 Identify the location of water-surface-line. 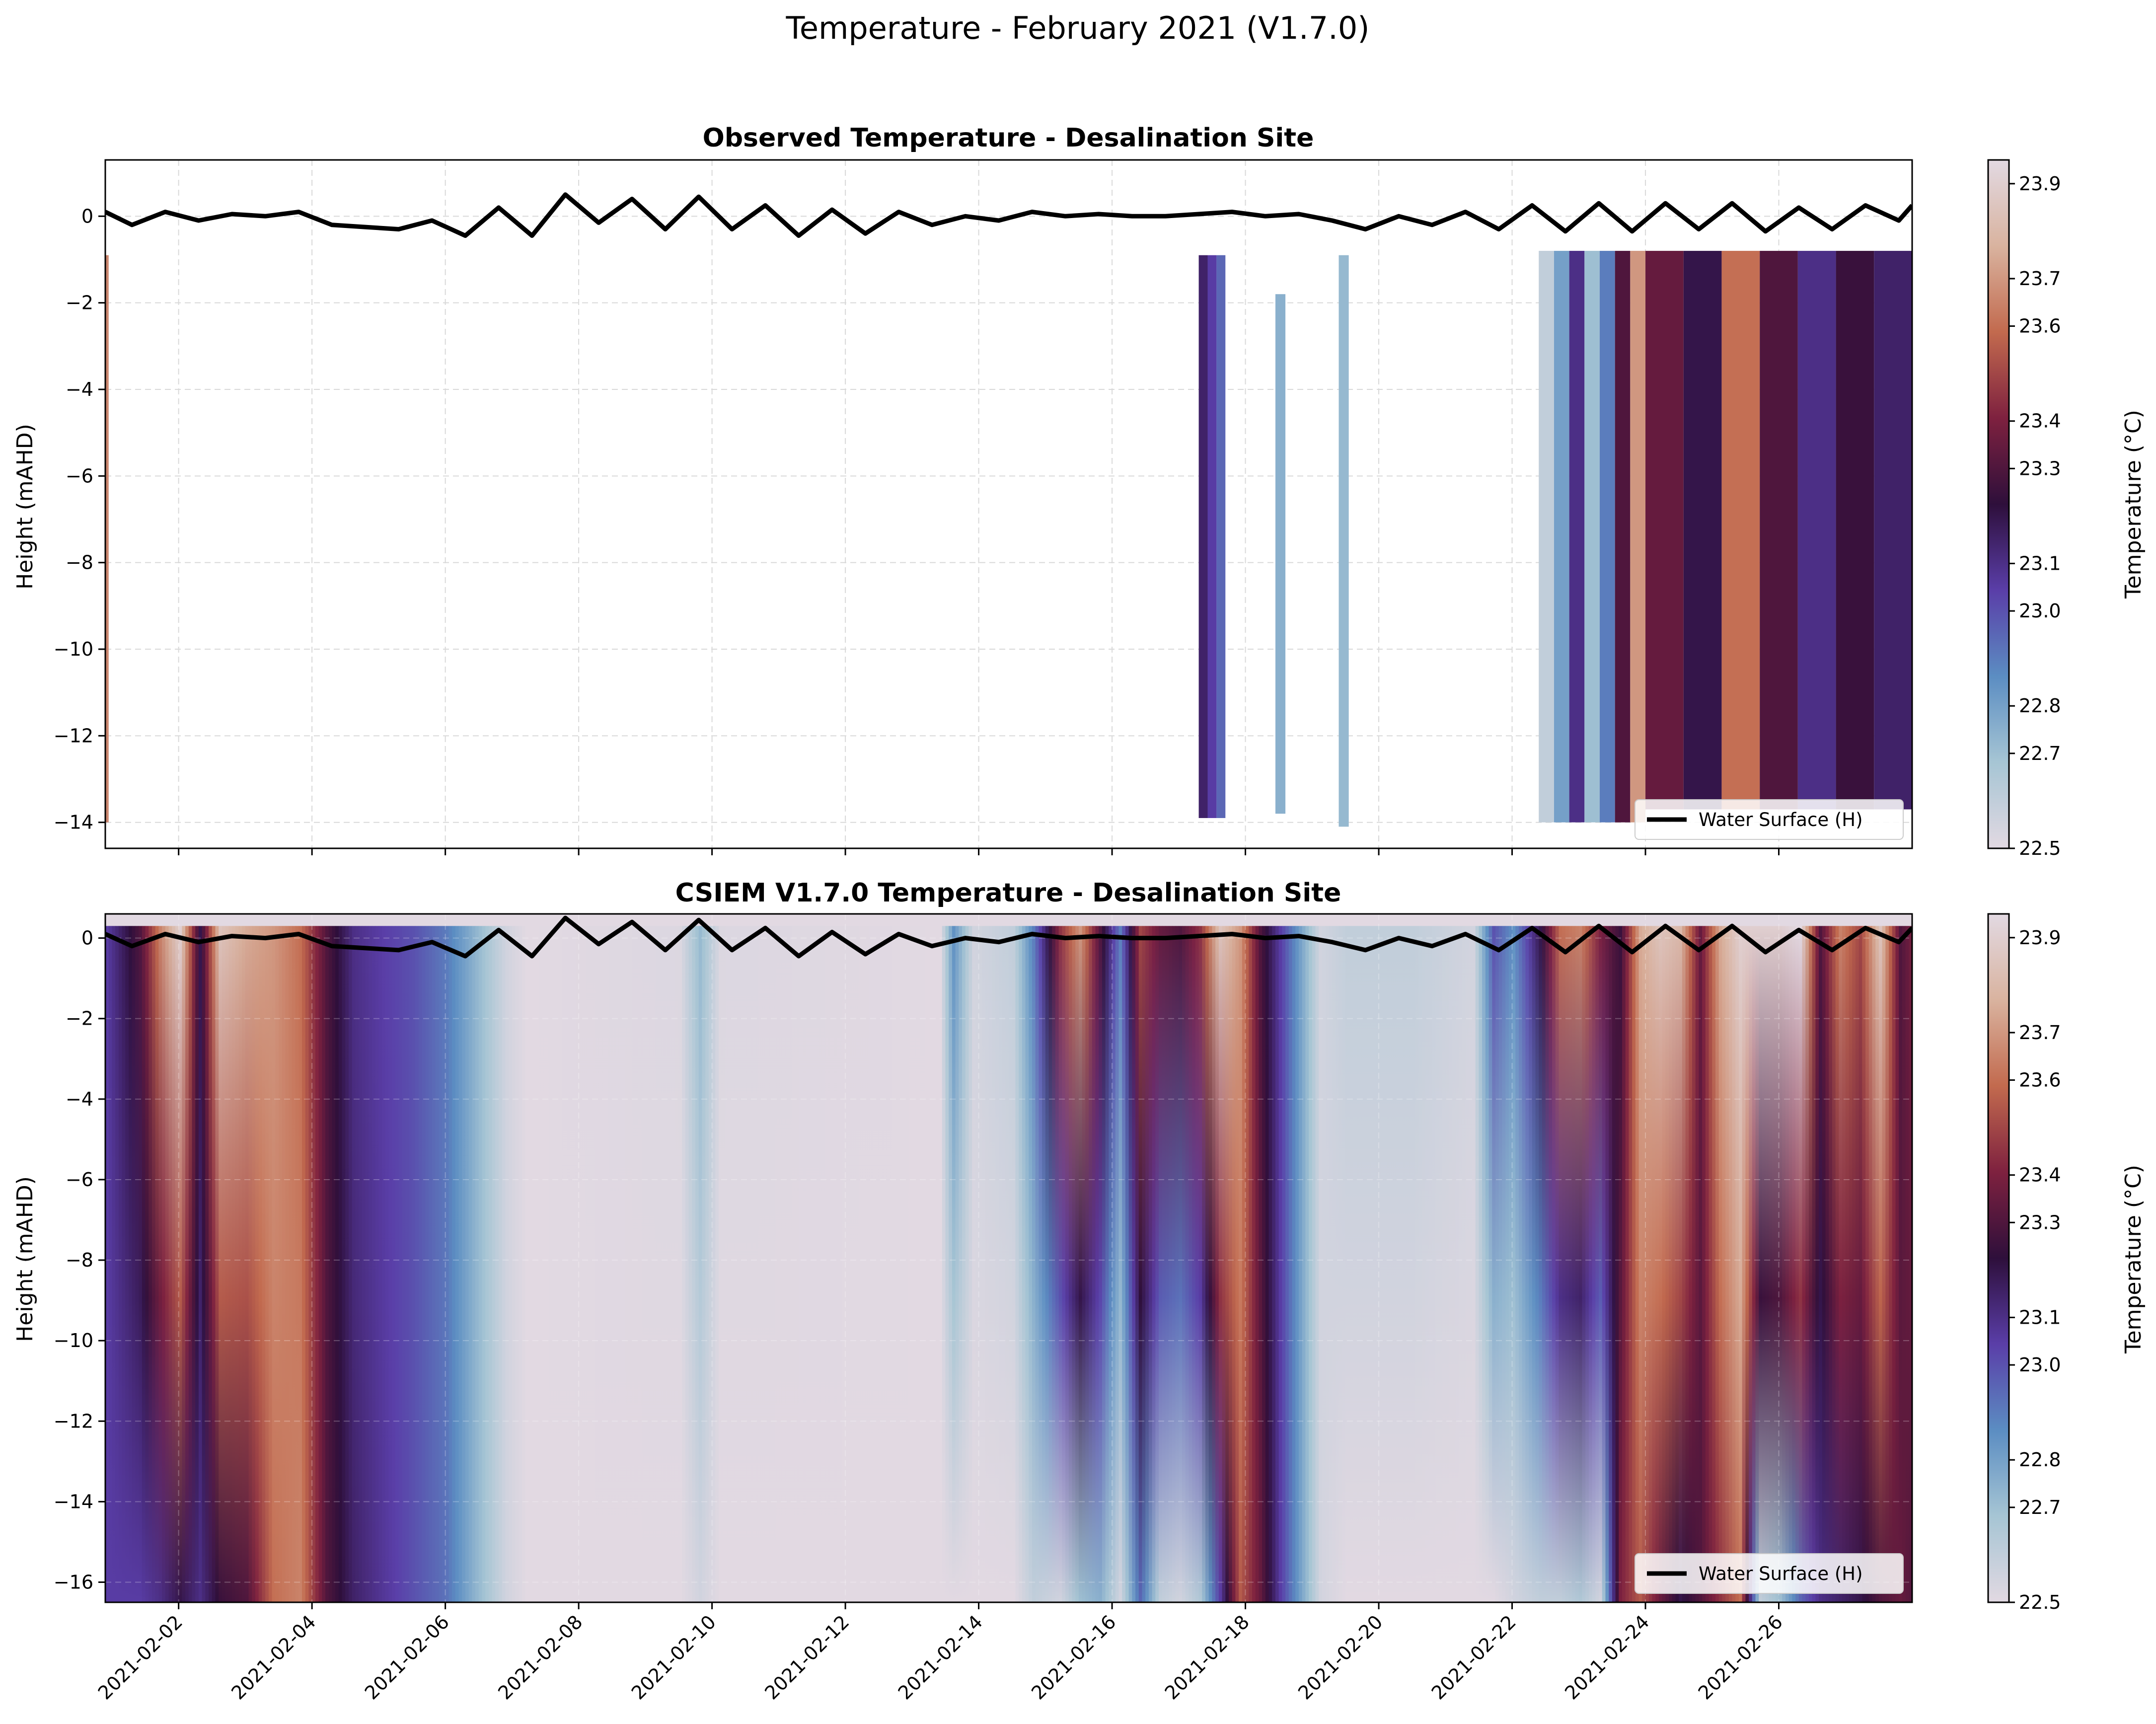
(1008, 937).